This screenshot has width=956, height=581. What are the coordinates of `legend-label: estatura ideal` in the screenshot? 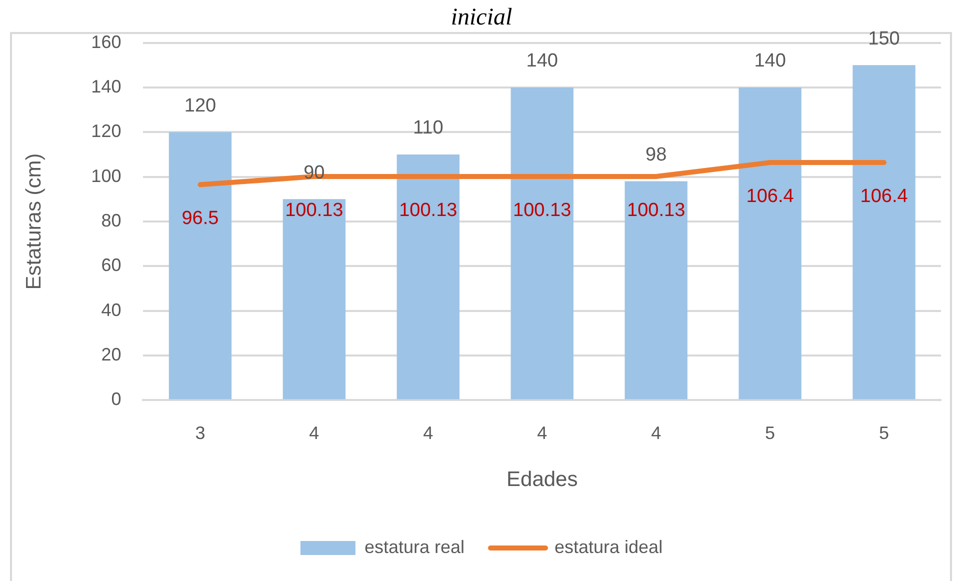 It's located at (608, 546).